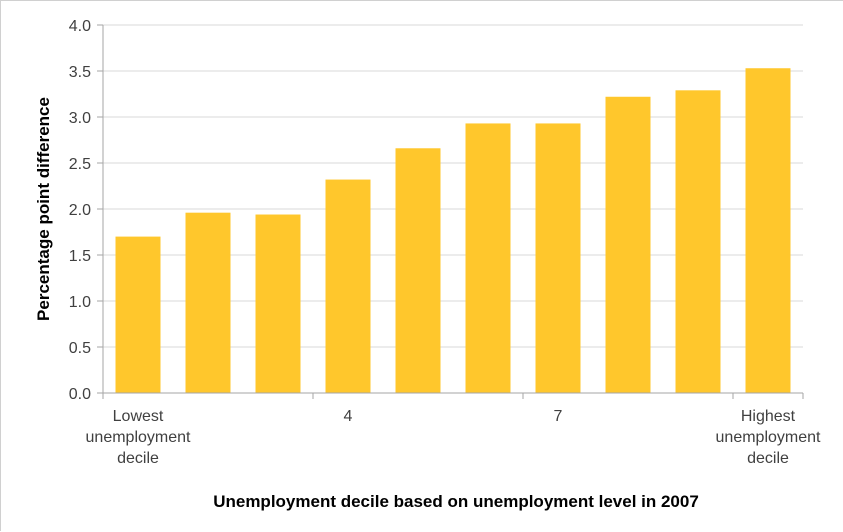 This screenshot has height=532, width=843. I want to click on y-tick-label: 3.0, so click(80, 118).